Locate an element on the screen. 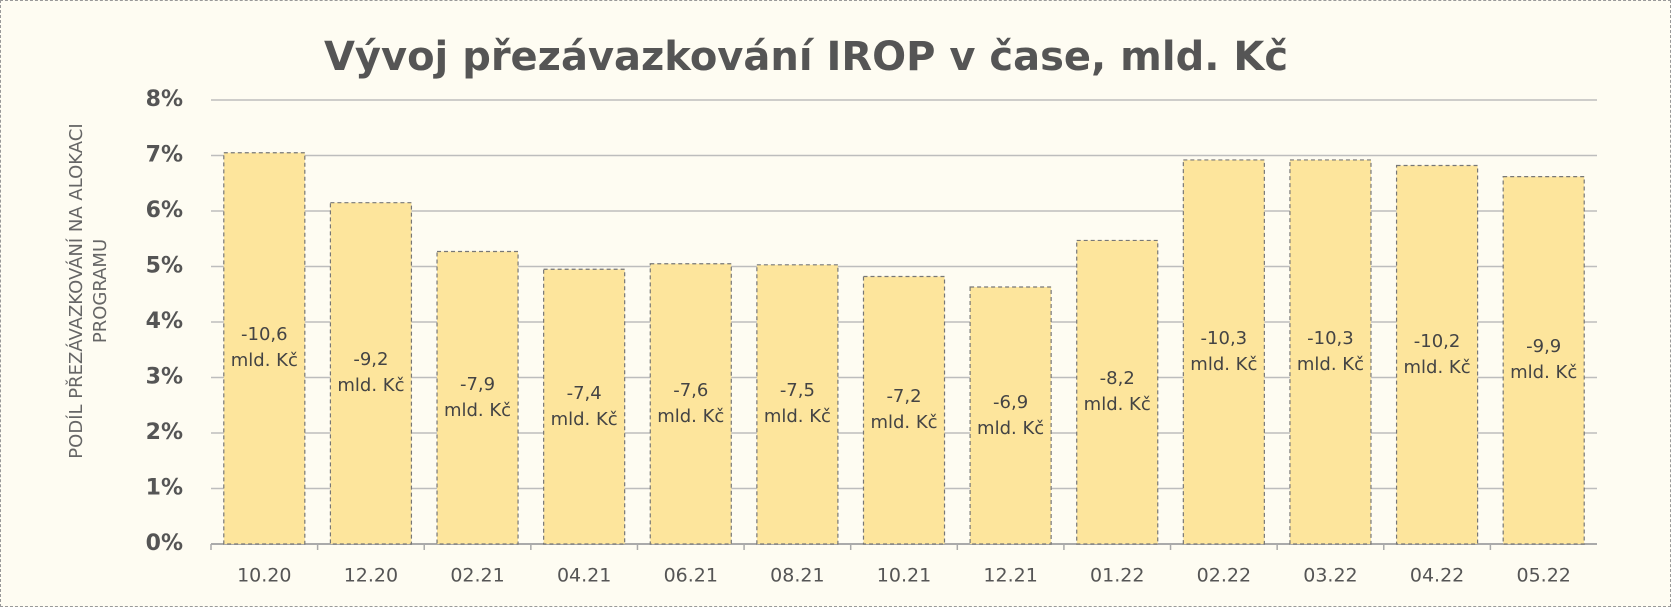 Image resolution: width=1671 pixels, height=607 pixels. x-tick-label: 08.21 is located at coordinates (797, 576).